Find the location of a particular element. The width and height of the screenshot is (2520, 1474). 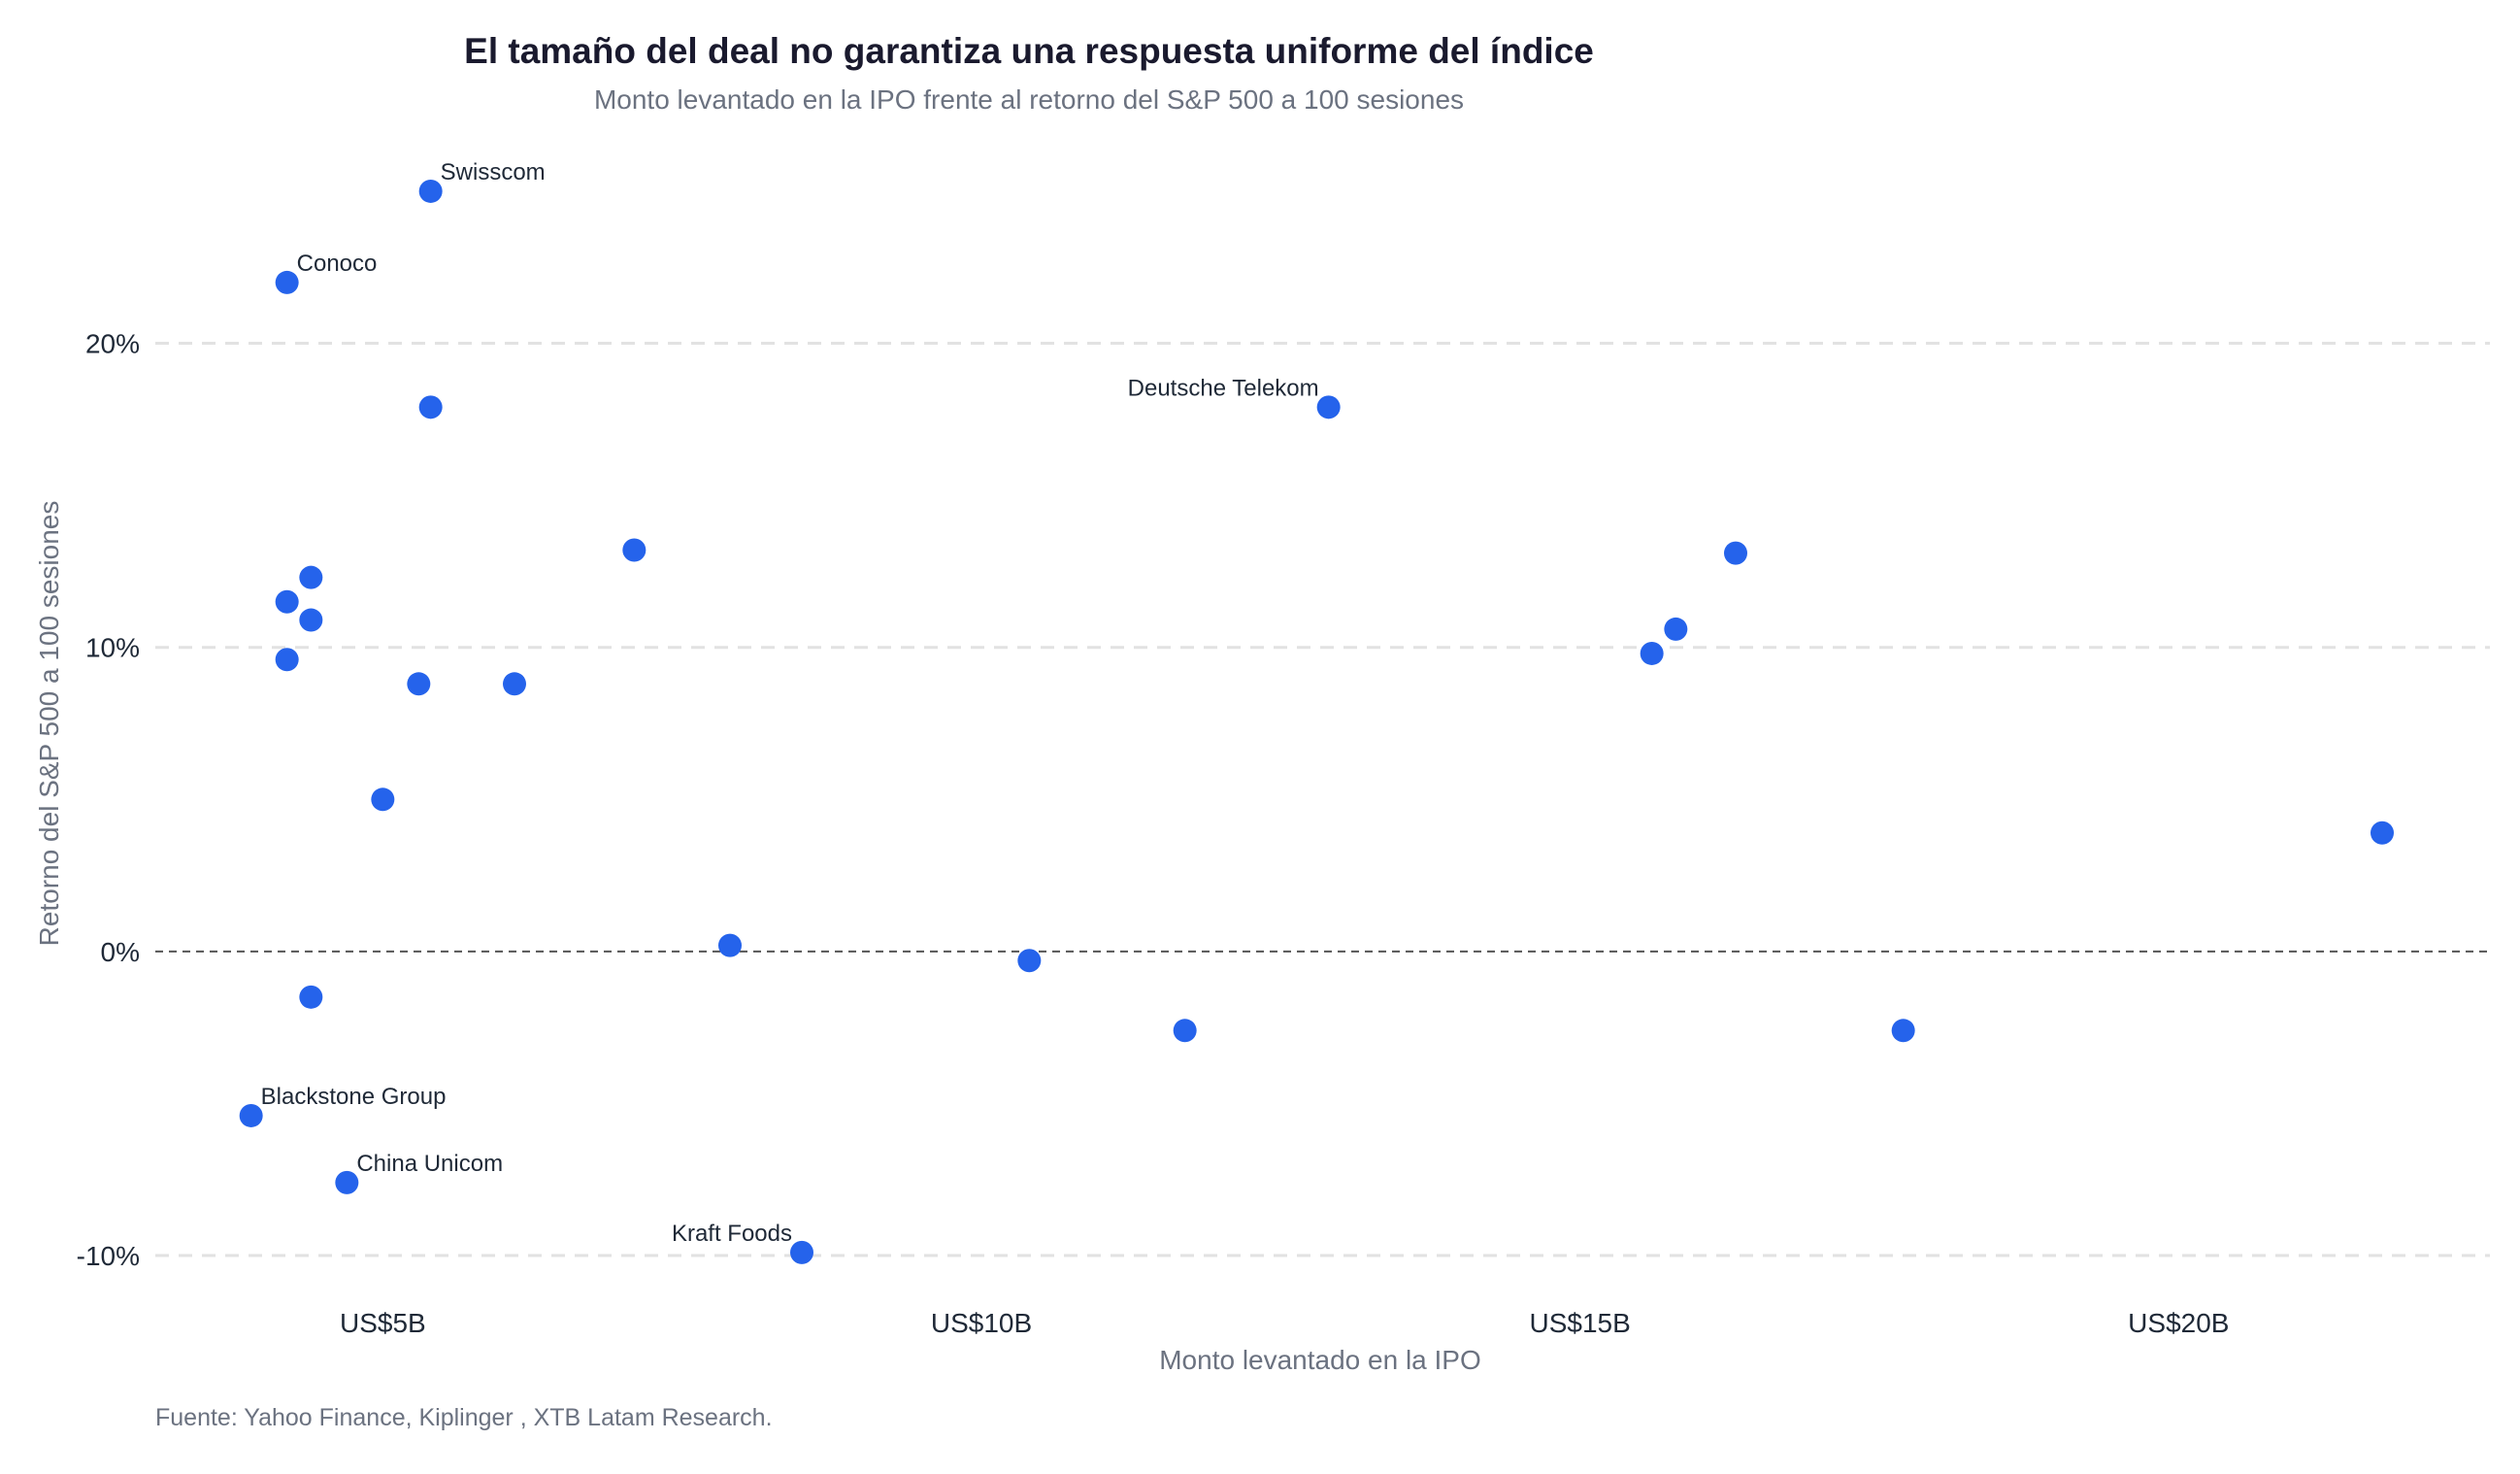

y-tick-label: -10% is located at coordinates (108, 1256).